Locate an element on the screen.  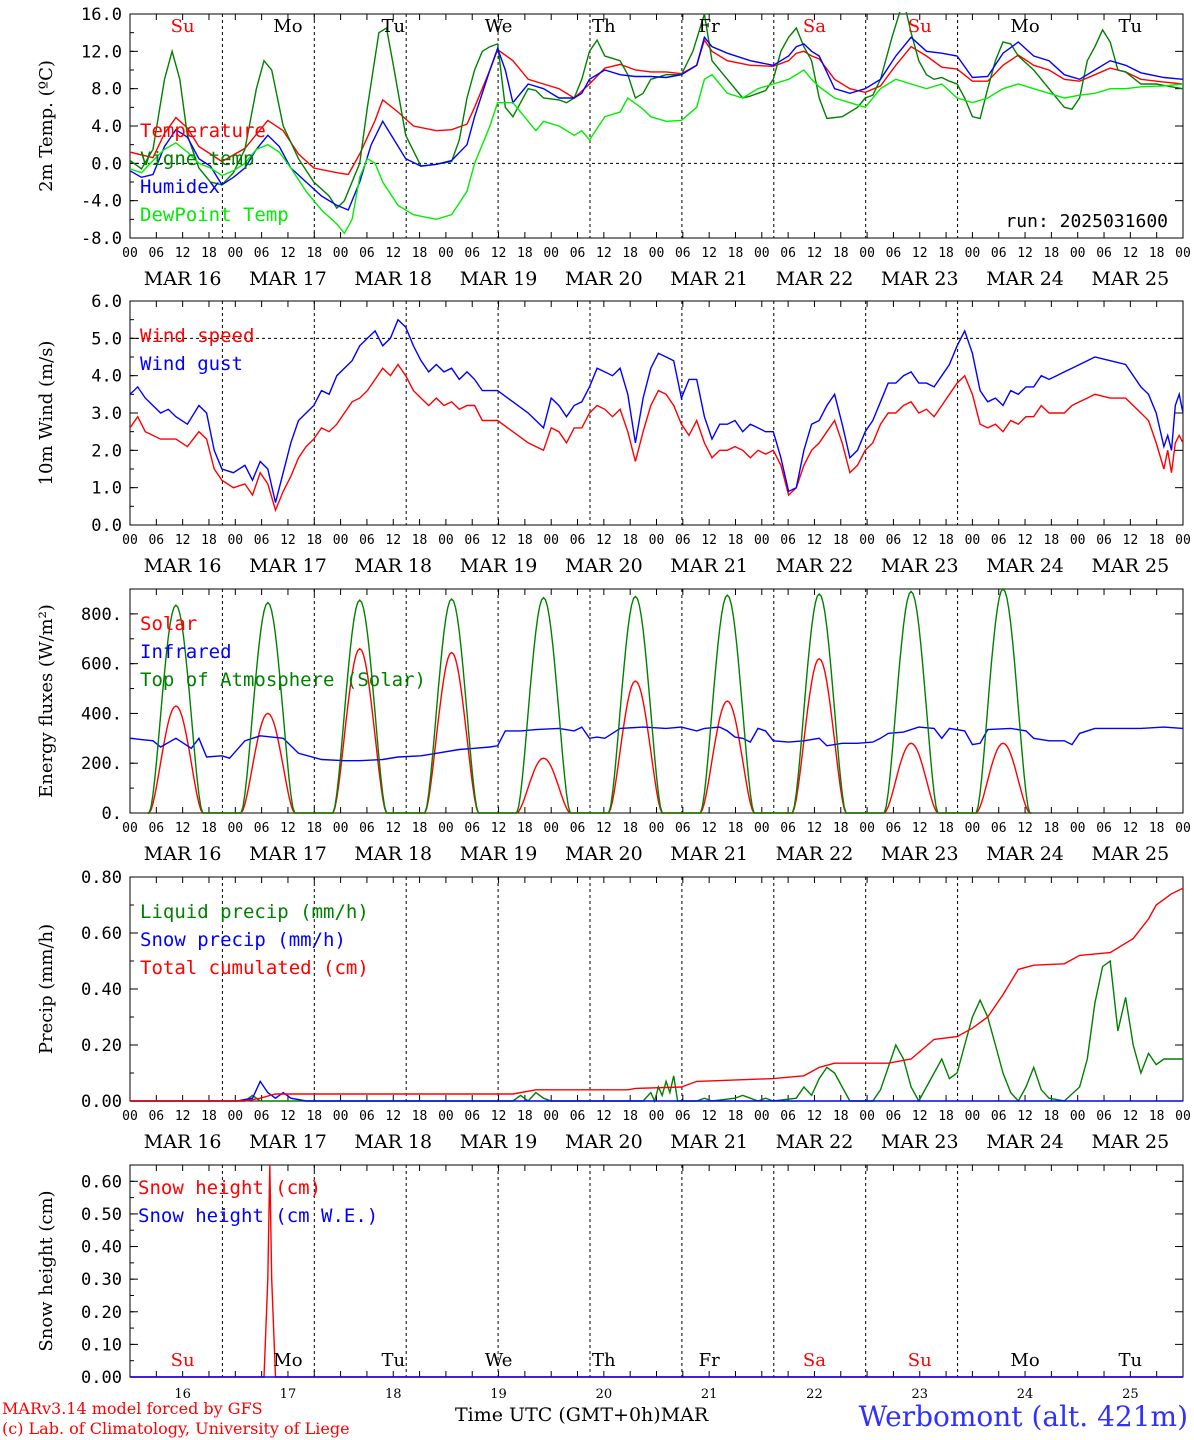
y-tick-label: 8.0 is located at coordinates (106, 90).